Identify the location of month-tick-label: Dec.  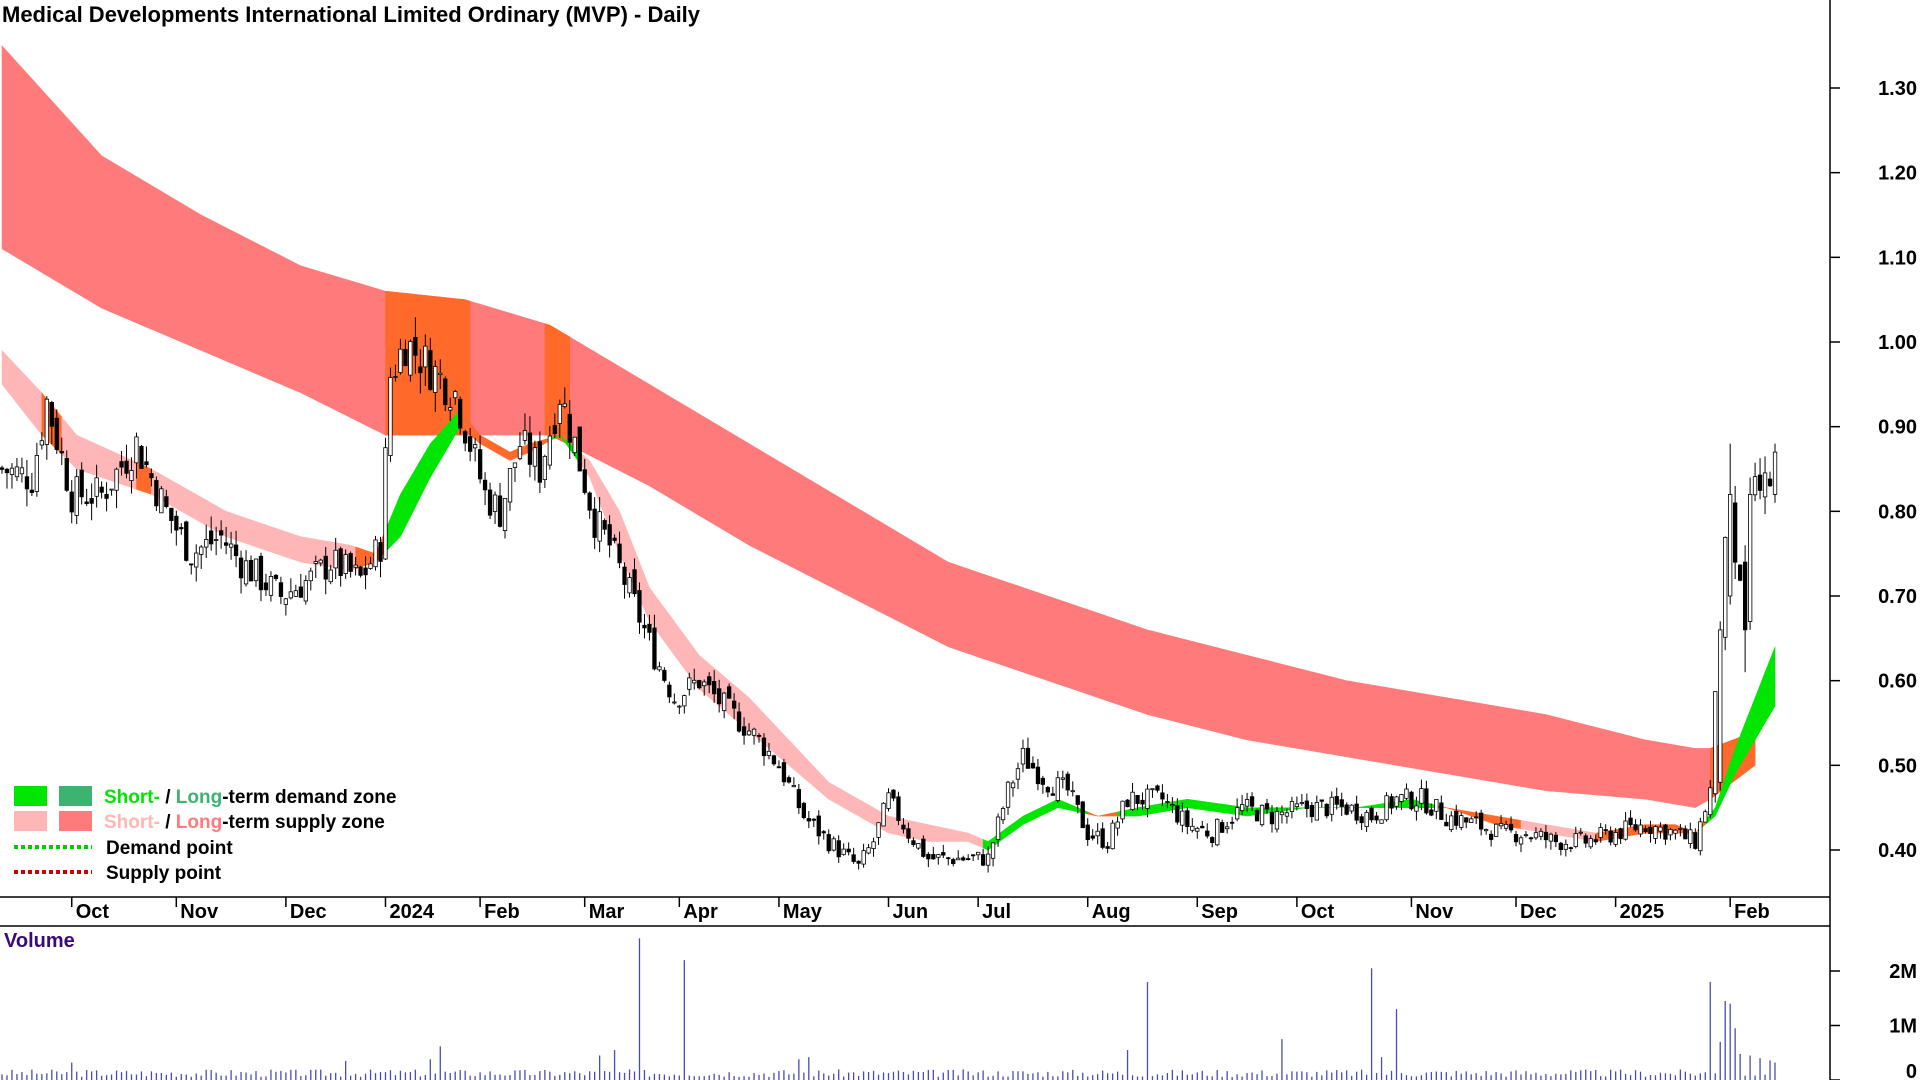
(1538, 912).